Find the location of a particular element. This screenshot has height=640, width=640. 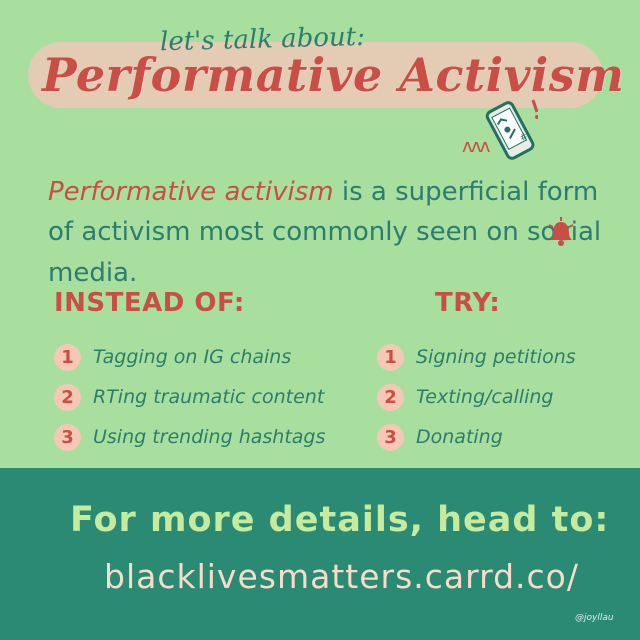

instead-of-item: 2 RTing traumatic content is located at coordinates (189, 397).